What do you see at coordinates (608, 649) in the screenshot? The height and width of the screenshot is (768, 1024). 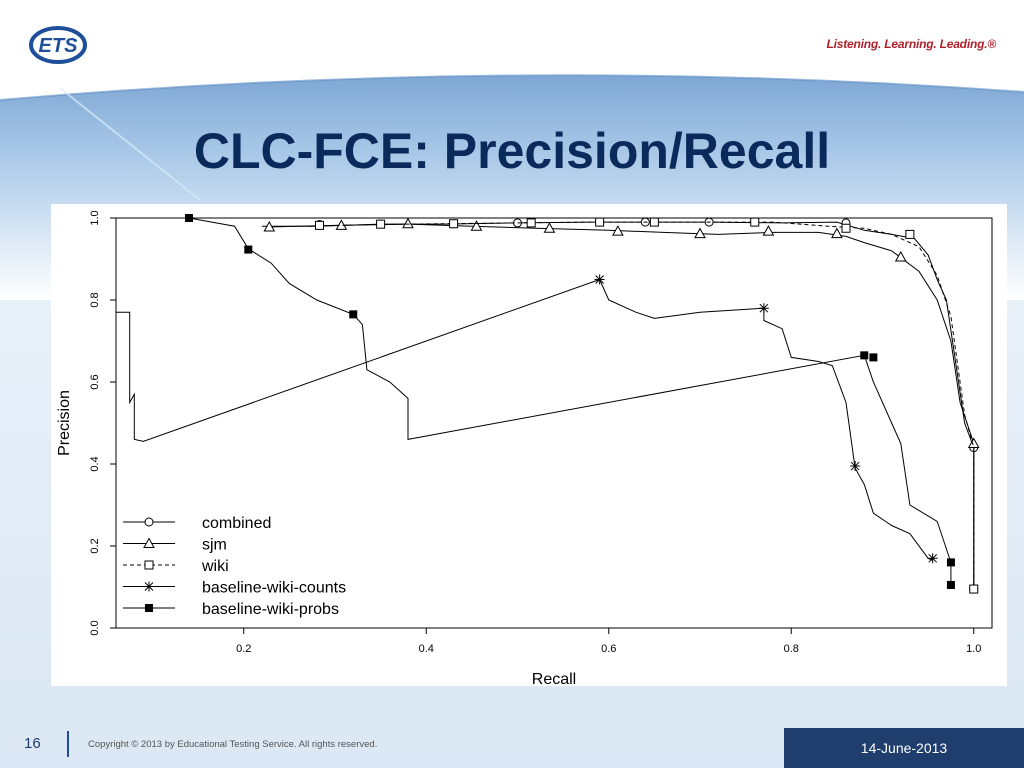 I see `x-tick-label: 0.6` at bounding box center [608, 649].